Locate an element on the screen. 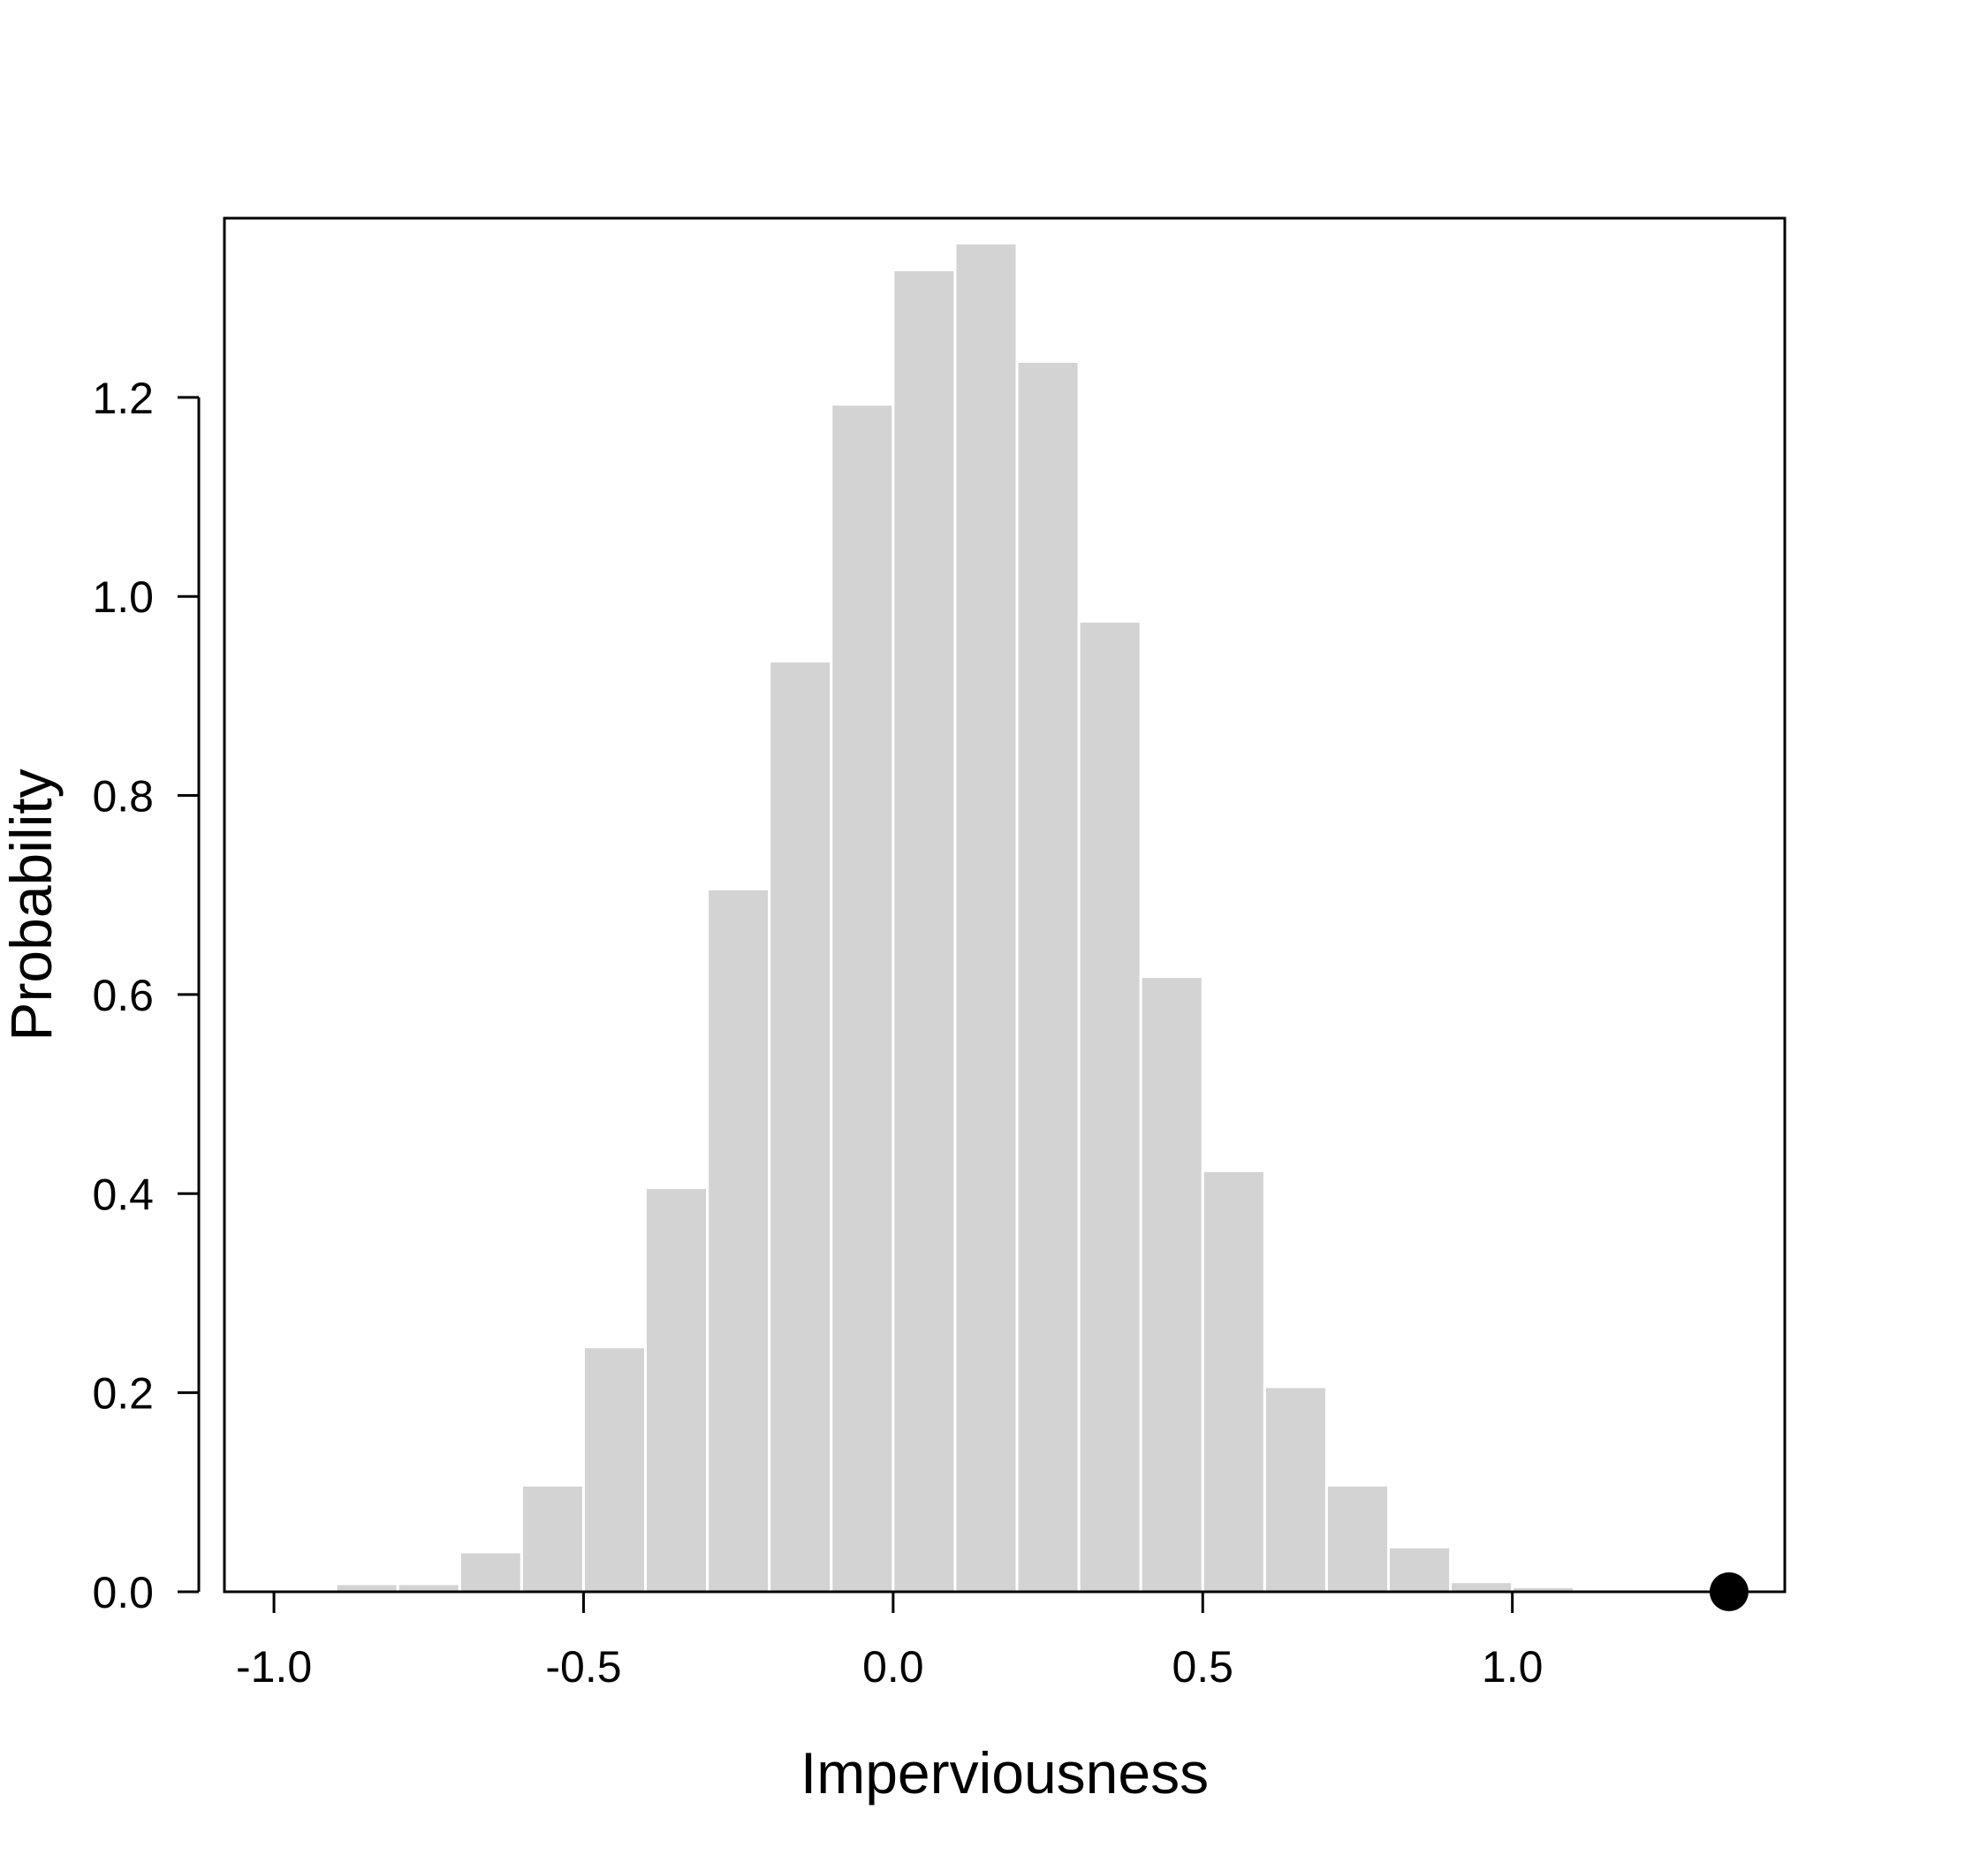 This screenshot has height=1855, width=1988. x-tick-label: -0.5 is located at coordinates (583, 1667).